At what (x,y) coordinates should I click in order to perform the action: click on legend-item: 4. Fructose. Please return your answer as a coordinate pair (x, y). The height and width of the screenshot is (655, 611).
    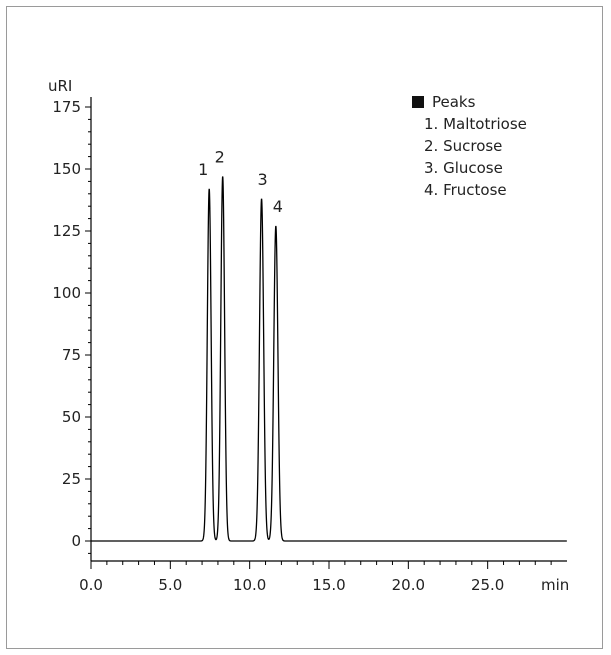
    Looking at the image, I should click on (465, 190).